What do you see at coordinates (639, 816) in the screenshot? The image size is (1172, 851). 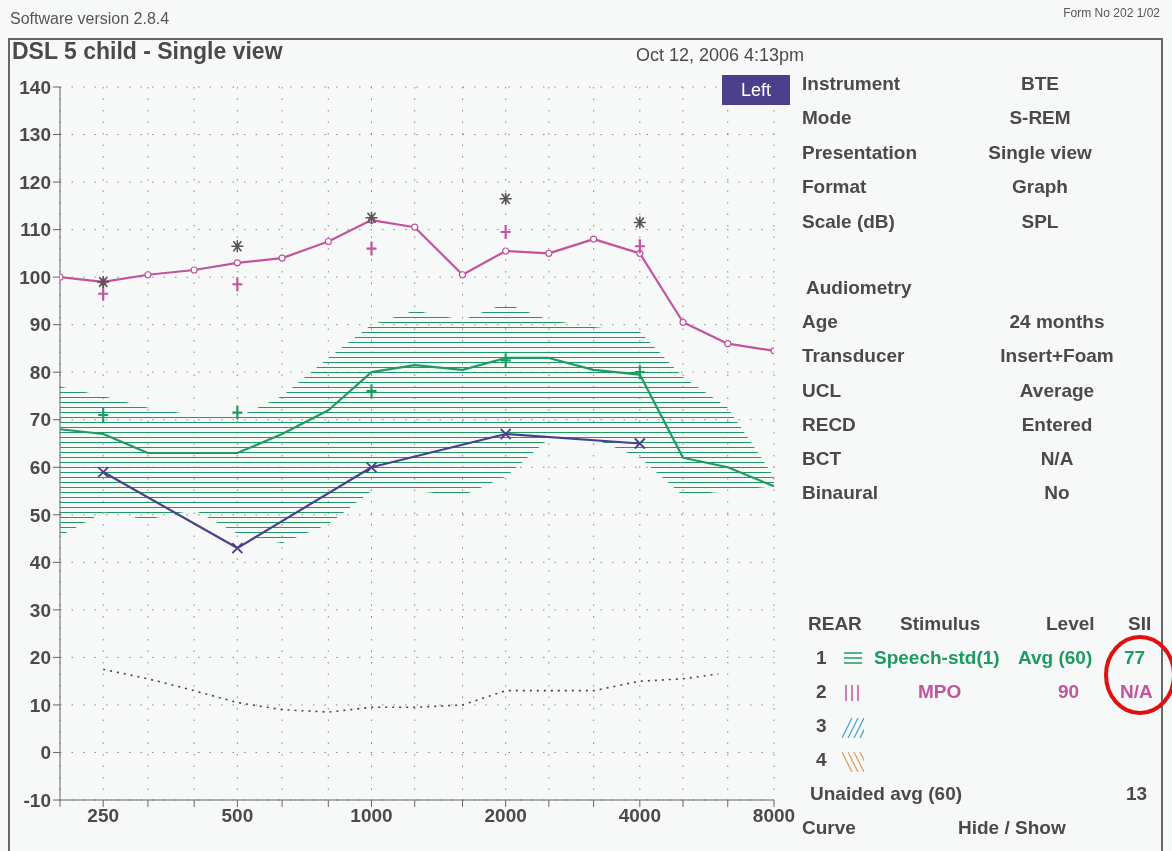 I see `x-tick-label: 4000` at bounding box center [639, 816].